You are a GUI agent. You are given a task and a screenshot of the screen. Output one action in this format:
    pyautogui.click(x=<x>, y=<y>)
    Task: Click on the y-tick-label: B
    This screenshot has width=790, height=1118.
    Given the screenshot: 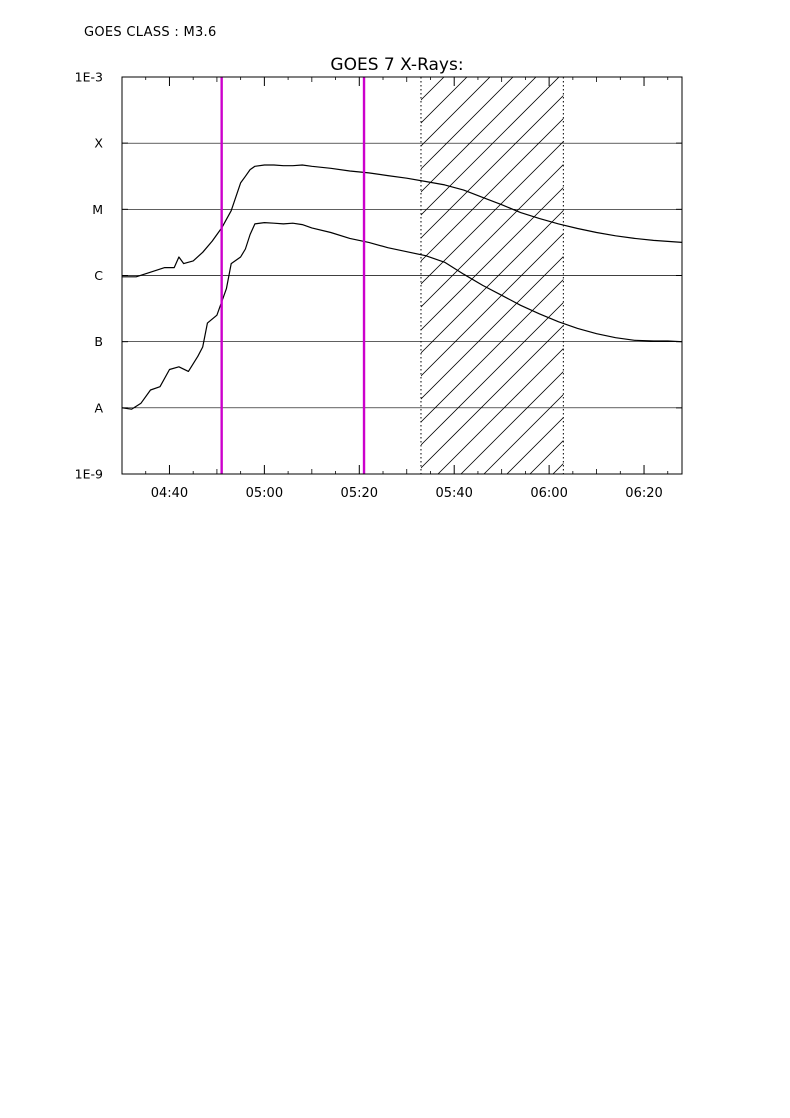 What is the action you would take?
    pyautogui.click(x=98, y=341)
    